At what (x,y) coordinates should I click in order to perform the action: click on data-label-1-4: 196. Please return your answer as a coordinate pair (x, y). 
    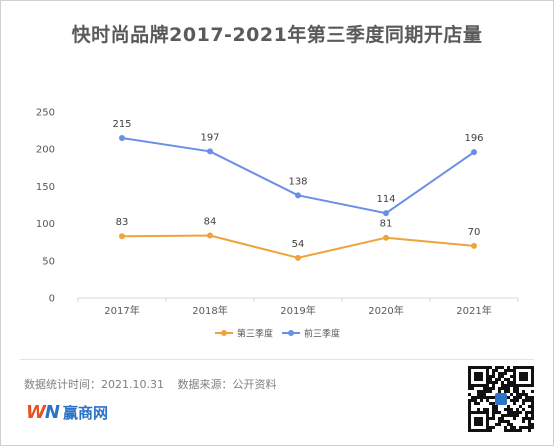
    Looking at the image, I should click on (473, 138).